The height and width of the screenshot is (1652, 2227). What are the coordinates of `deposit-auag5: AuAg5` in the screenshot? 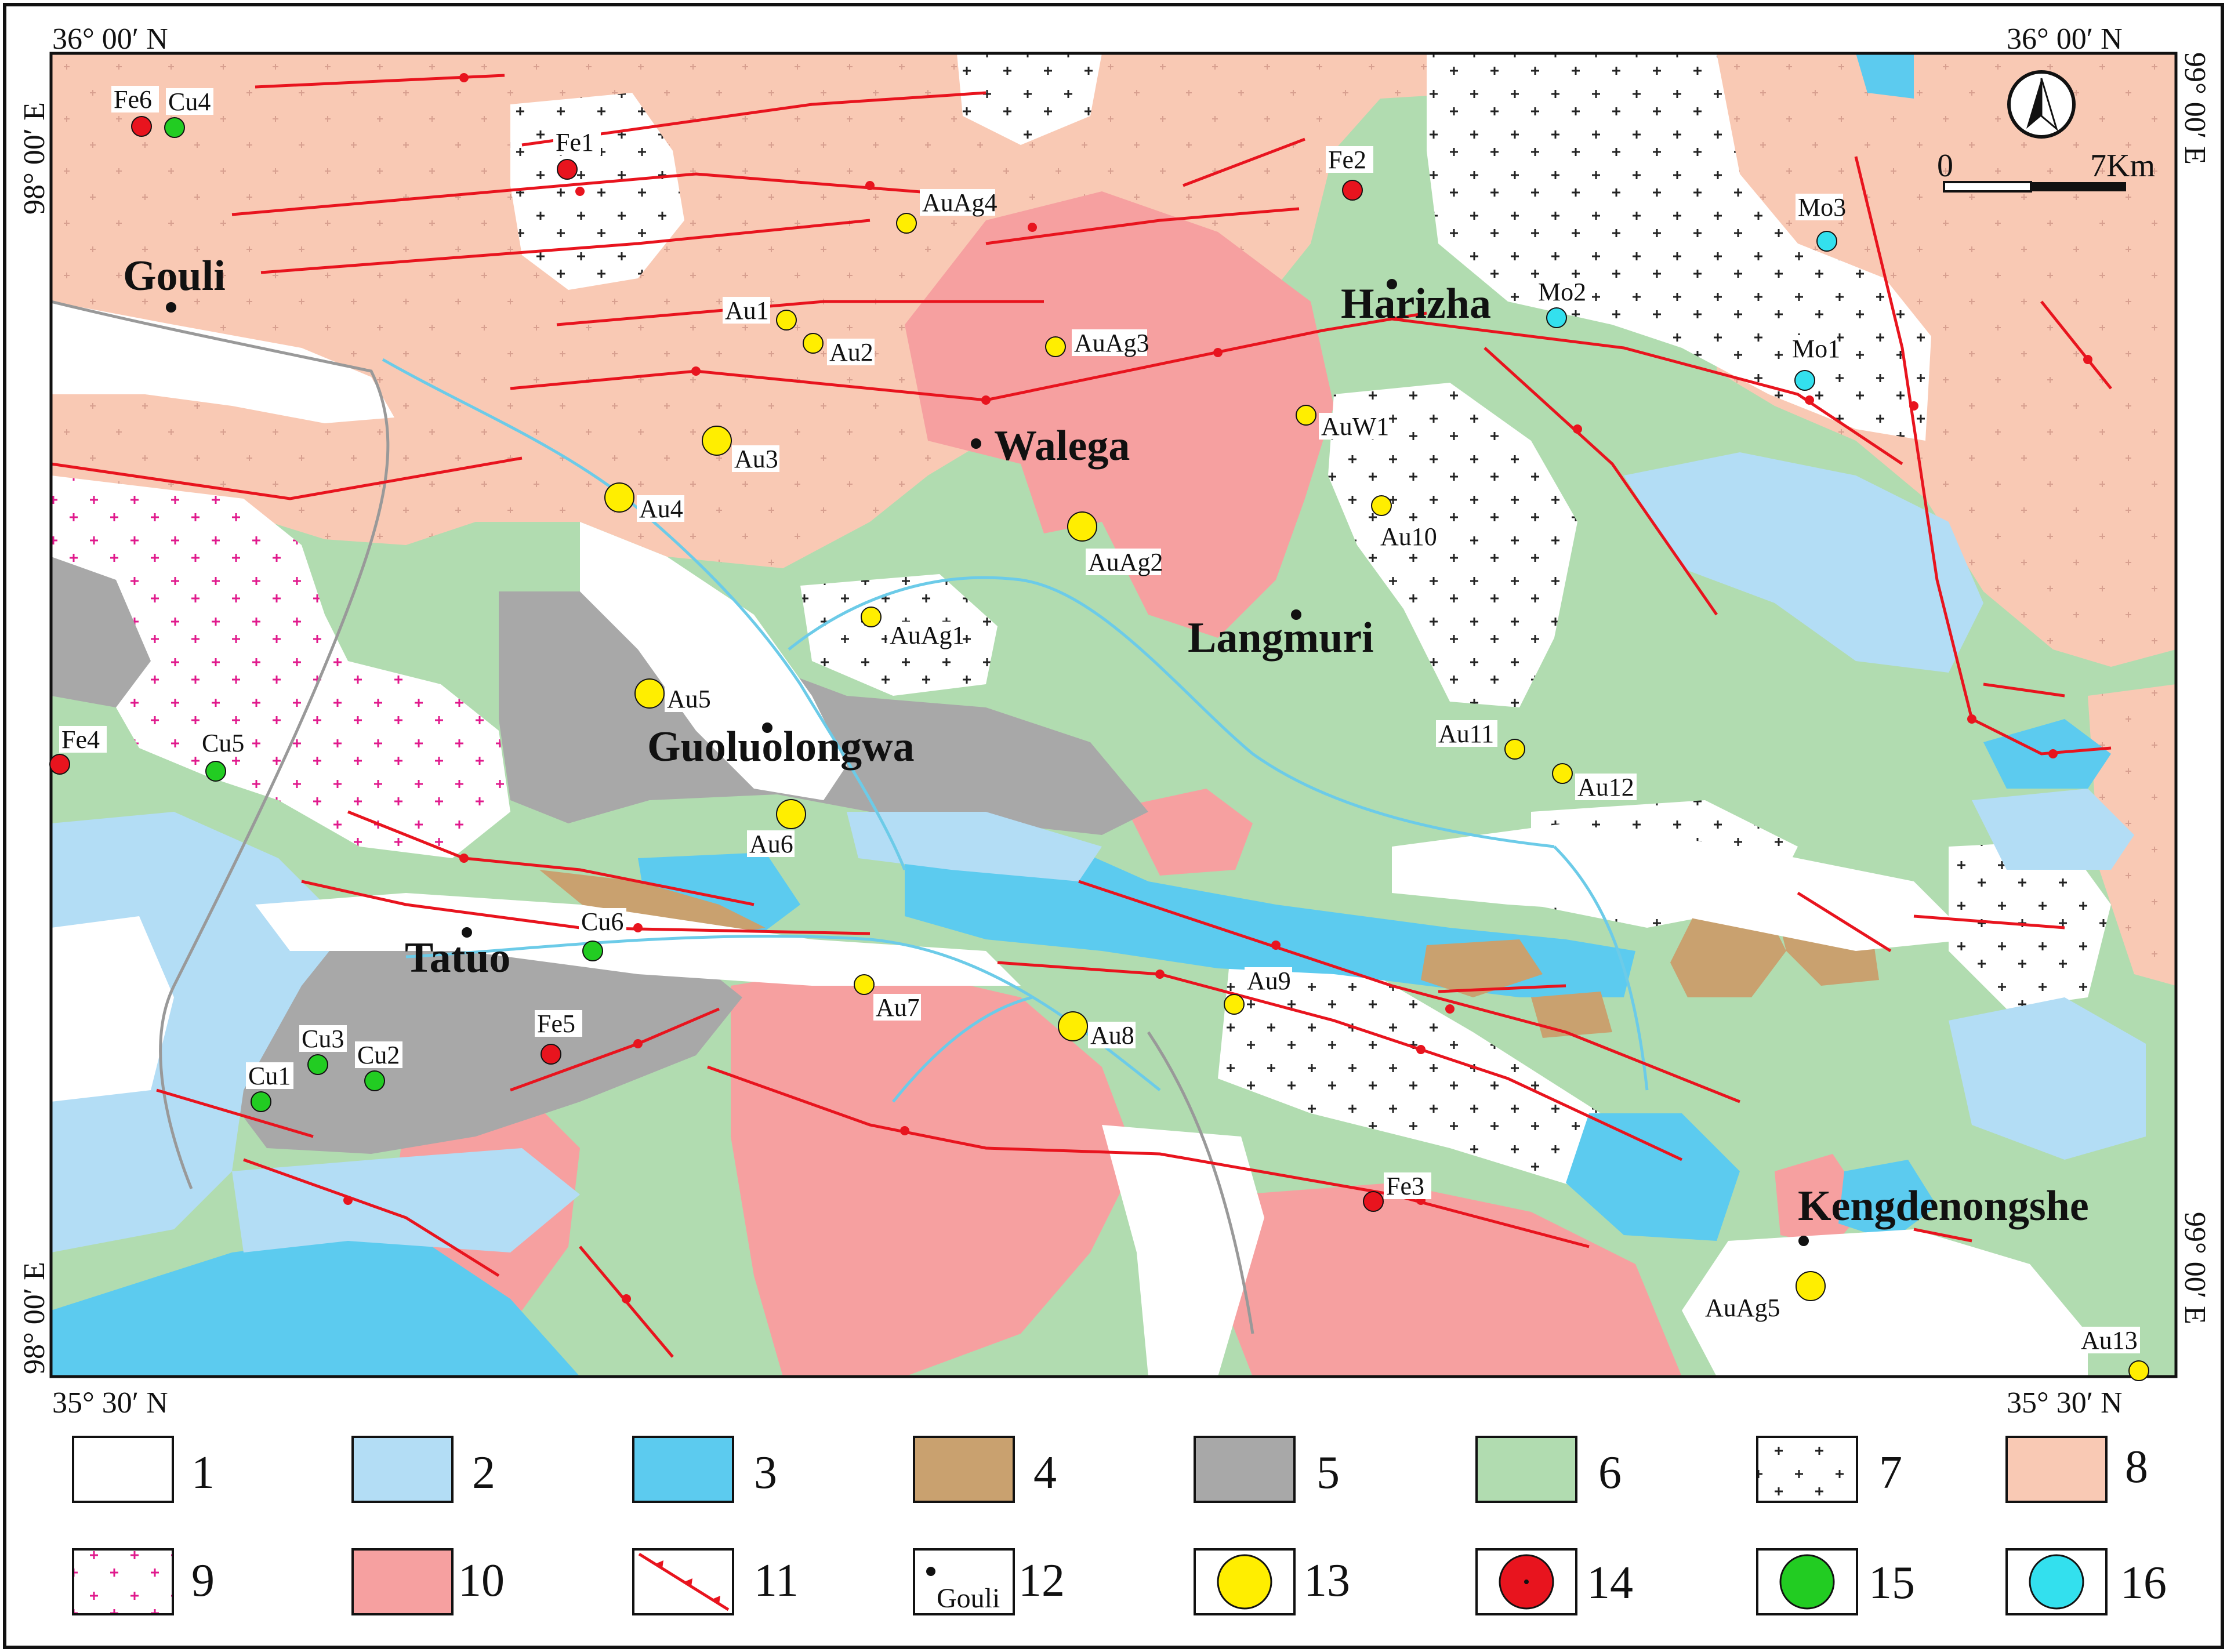 It's located at (1764, 1296).